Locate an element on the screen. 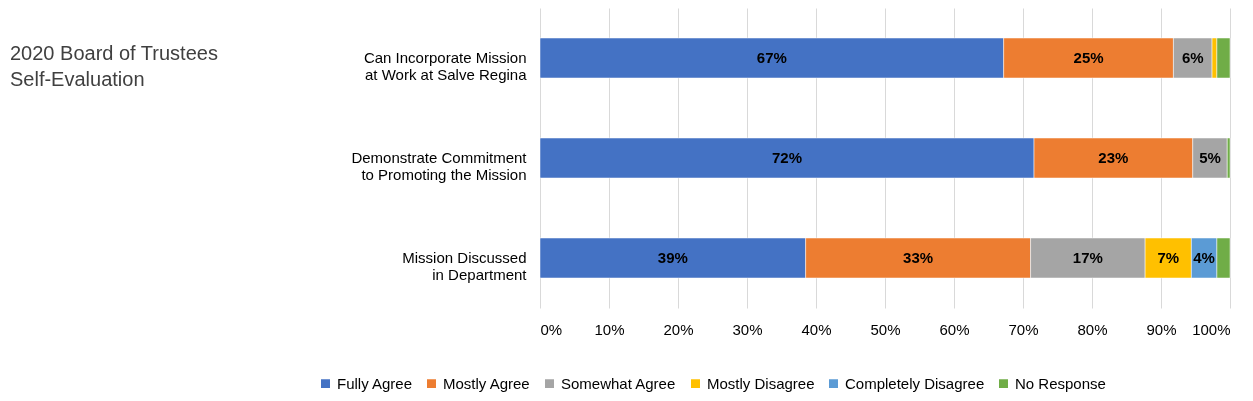 This screenshot has height=401, width=1253. legend-label: Somewhat Agree is located at coordinates (618, 383).